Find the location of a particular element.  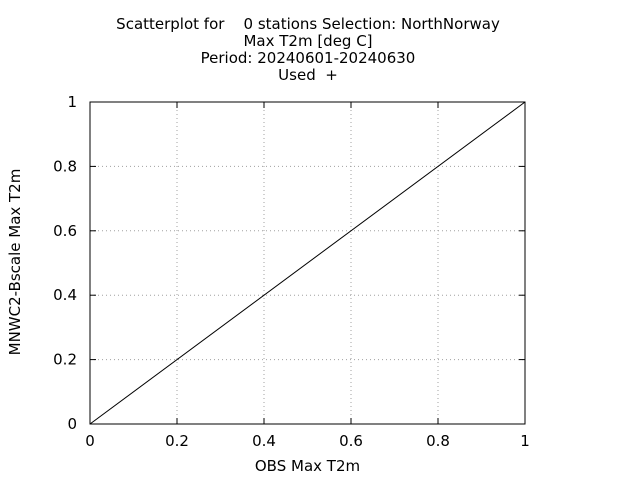

y-tick-label: 0.8 is located at coordinates (65, 166).